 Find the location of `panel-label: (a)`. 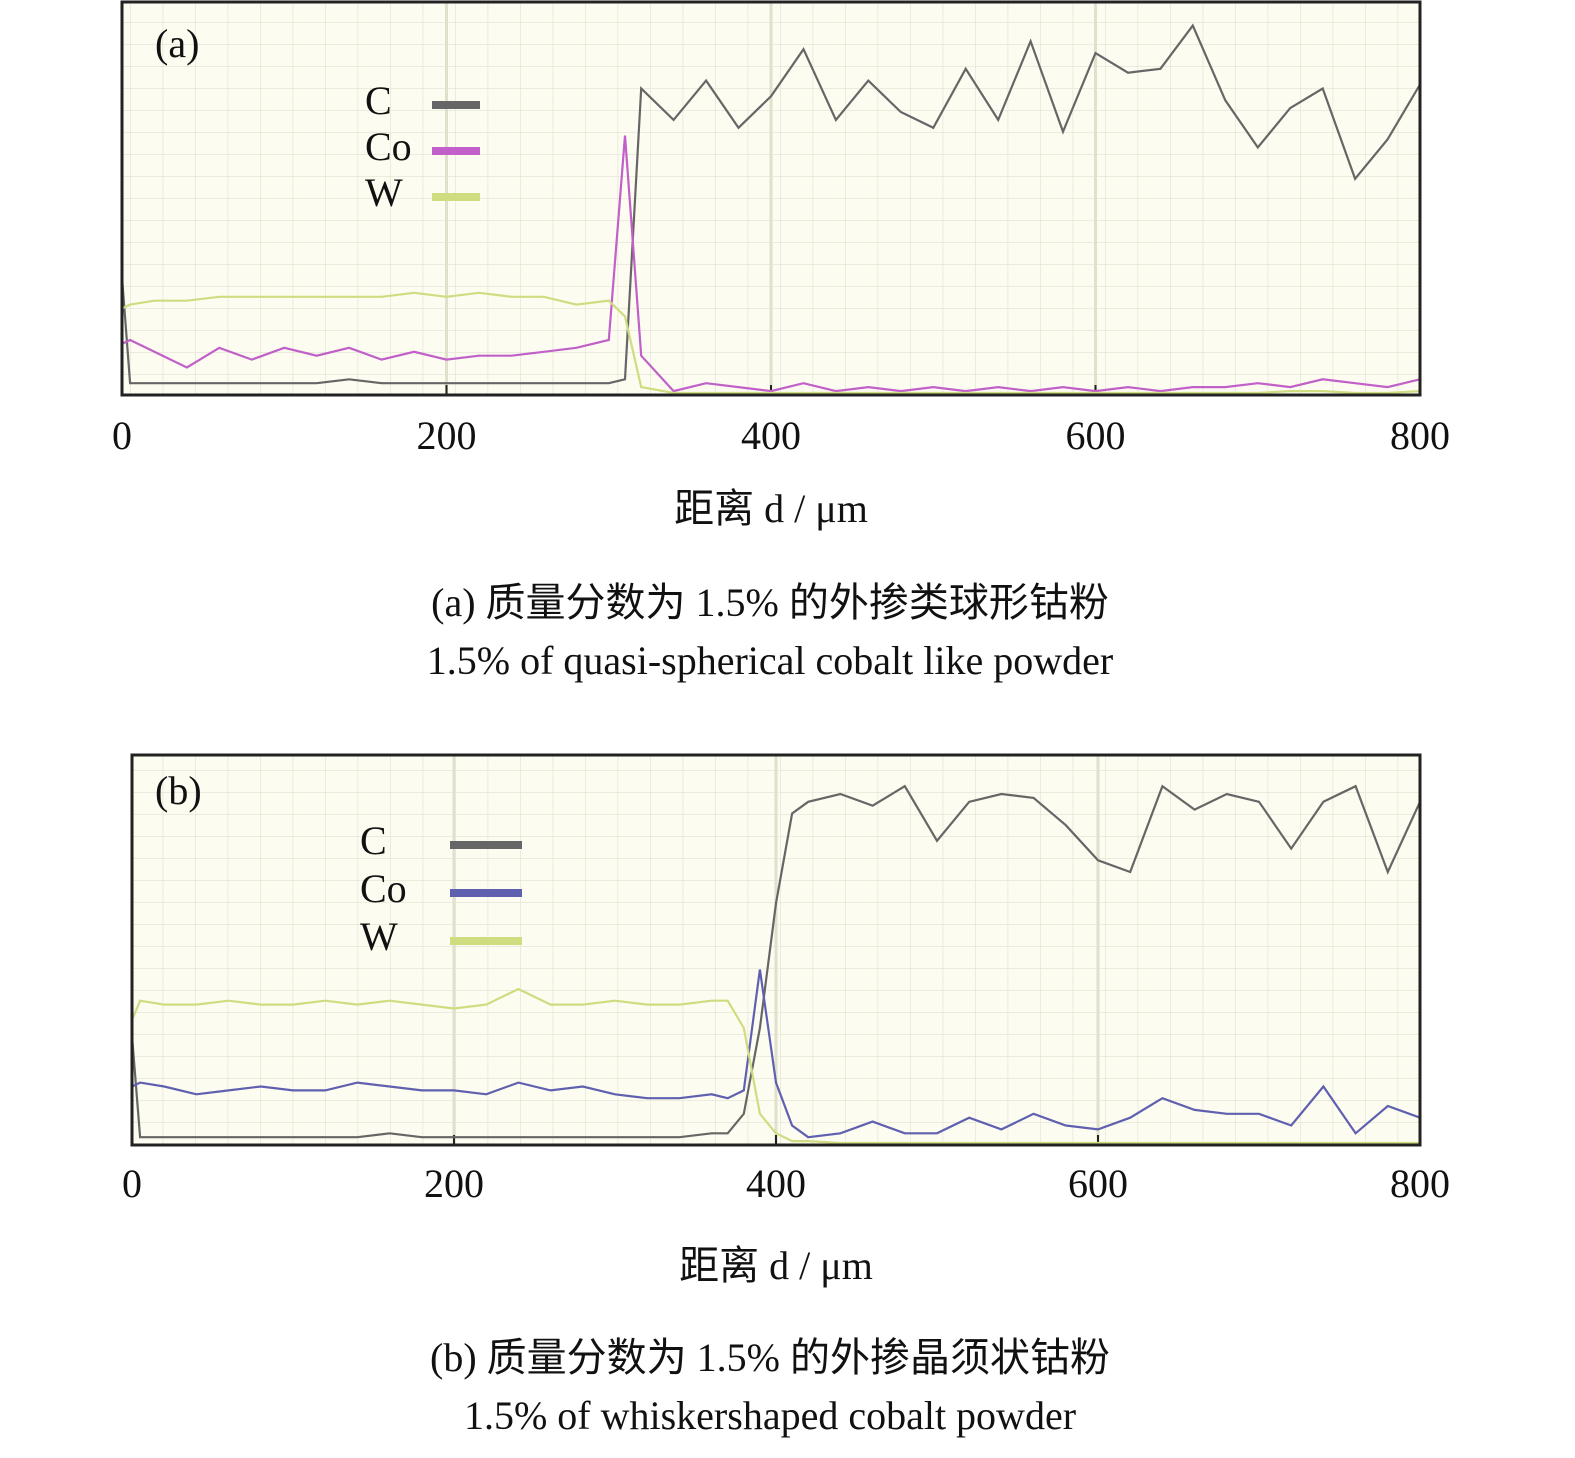

panel-label: (a) is located at coordinates (177, 43).